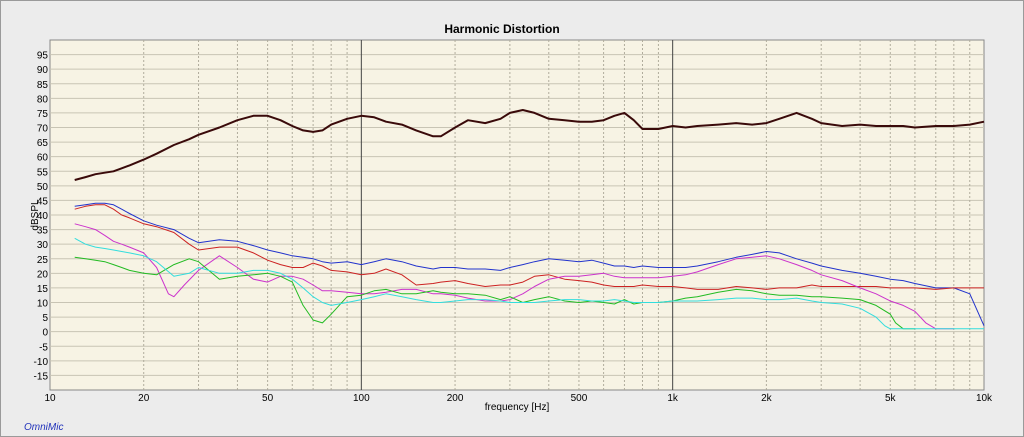 The image size is (1024, 437). I want to click on y-tick-label: 5, so click(45, 318).